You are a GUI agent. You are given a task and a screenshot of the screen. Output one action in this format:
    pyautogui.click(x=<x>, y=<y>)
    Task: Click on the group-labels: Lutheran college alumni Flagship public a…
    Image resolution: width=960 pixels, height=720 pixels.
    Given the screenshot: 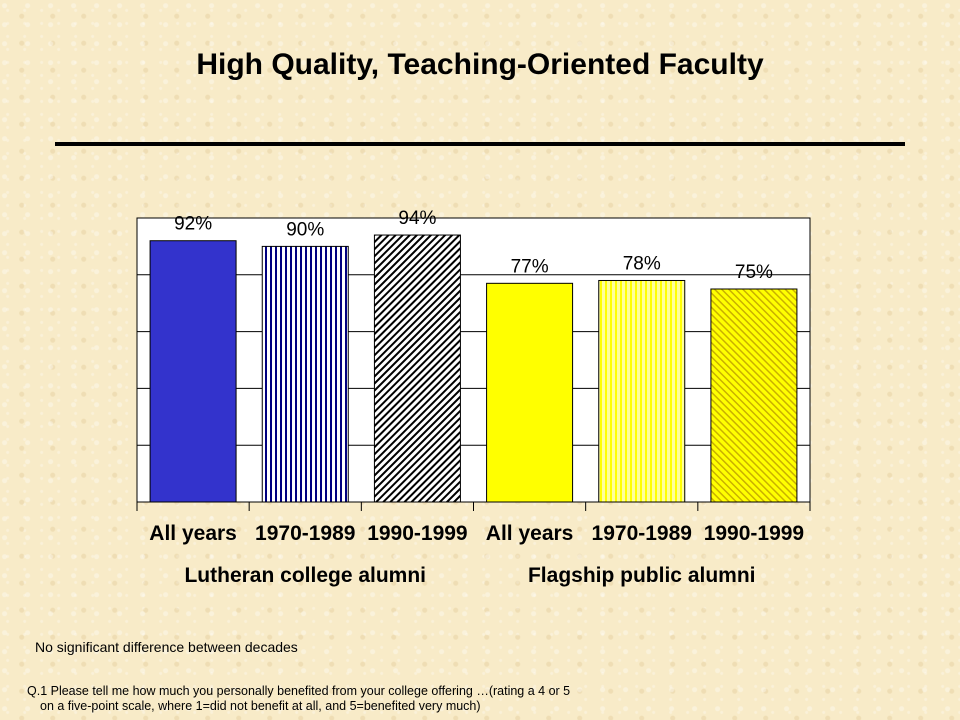 What is the action you would take?
    pyautogui.click(x=469, y=575)
    